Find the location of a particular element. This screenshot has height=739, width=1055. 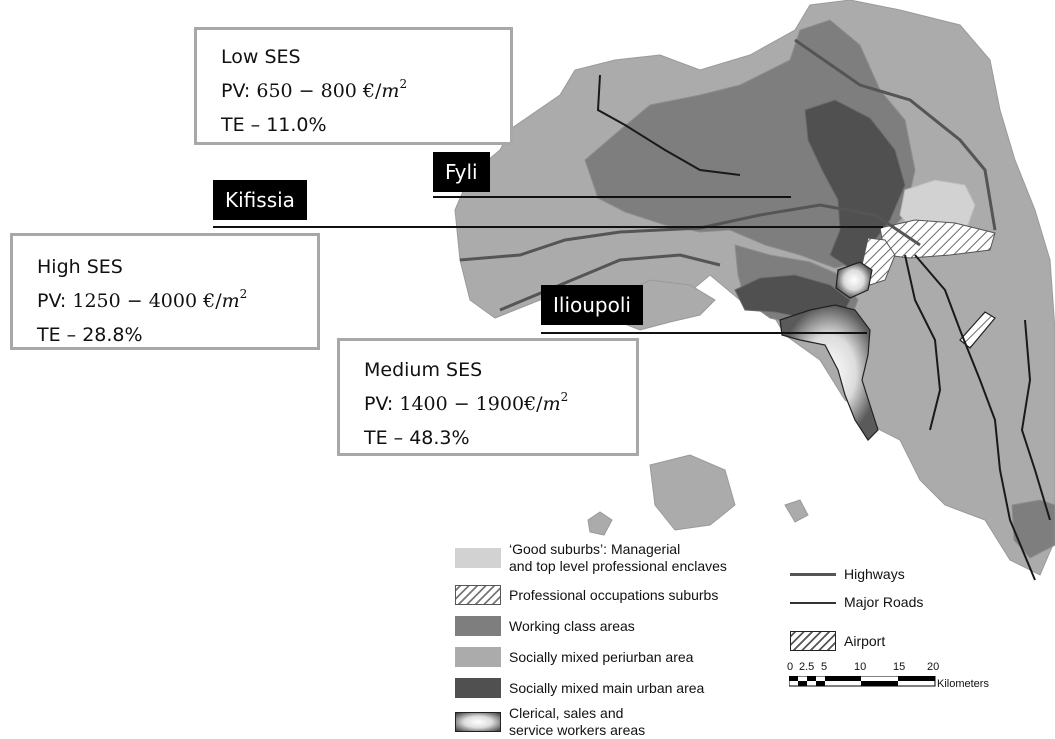

low-ses-pv-exp: 2 is located at coordinates (403, 84).